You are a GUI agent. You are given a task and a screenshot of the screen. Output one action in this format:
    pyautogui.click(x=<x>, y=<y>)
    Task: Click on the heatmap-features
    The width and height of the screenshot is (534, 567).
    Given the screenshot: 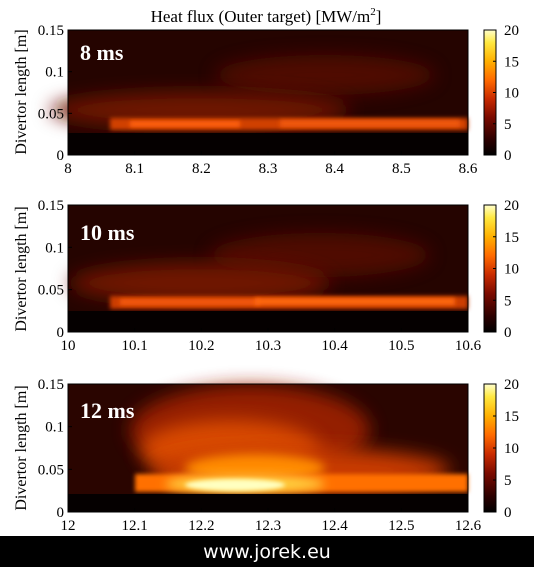 What is the action you would take?
    pyautogui.click(x=268, y=282)
    